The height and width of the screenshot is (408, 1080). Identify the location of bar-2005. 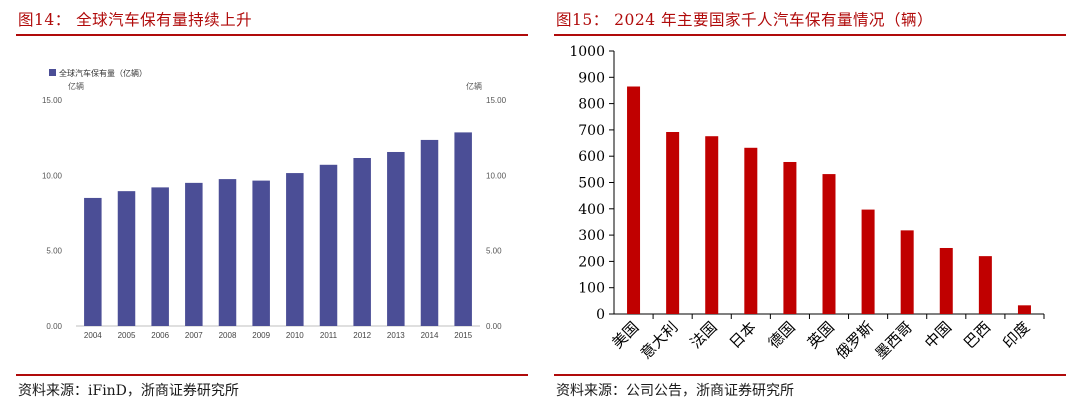
(126, 258).